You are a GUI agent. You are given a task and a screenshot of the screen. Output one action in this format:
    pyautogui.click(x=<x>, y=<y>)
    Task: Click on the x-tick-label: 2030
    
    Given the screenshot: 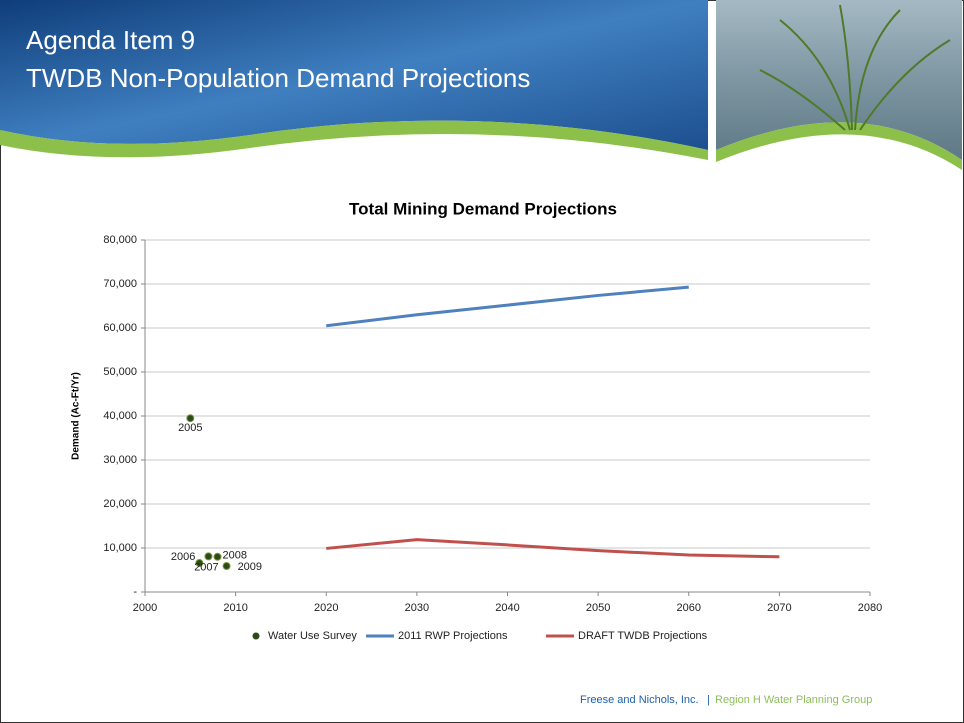 What is the action you would take?
    pyautogui.click(x=417, y=608)
    